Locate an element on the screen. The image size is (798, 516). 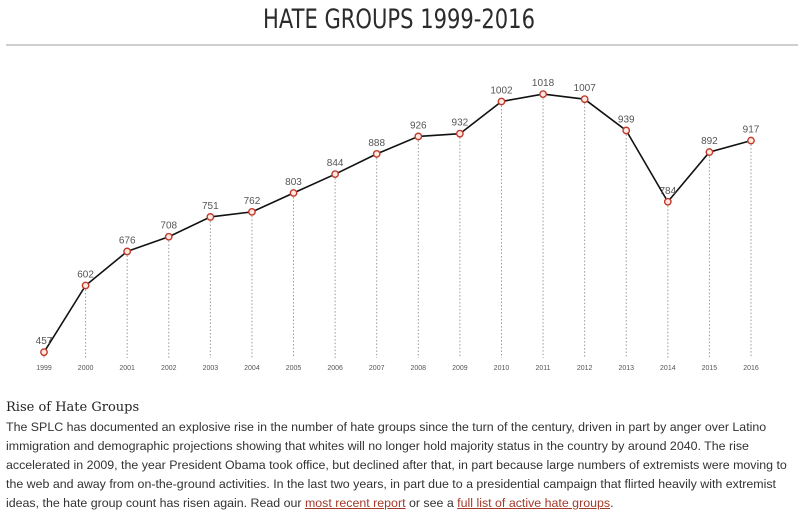
x-tick-label: 2008 is located at coordinates (419, 368).